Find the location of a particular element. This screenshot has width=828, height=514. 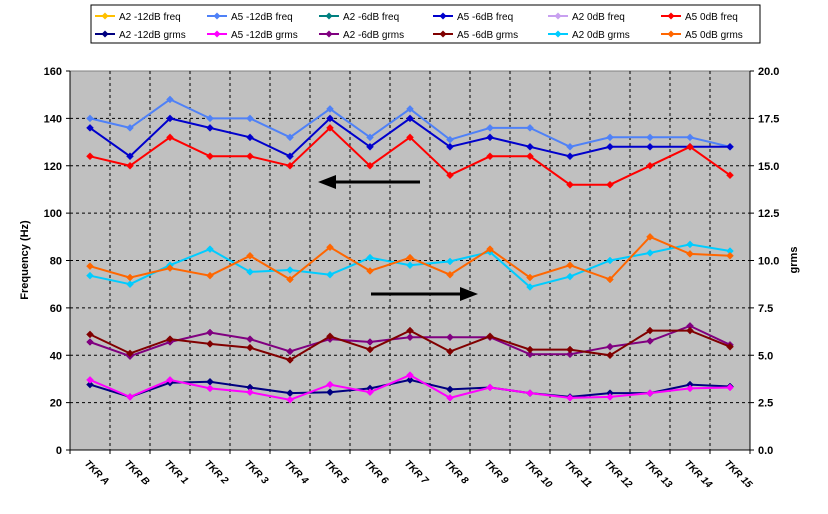

x-tick-label: TKR B is located at coordinates (136, 472).